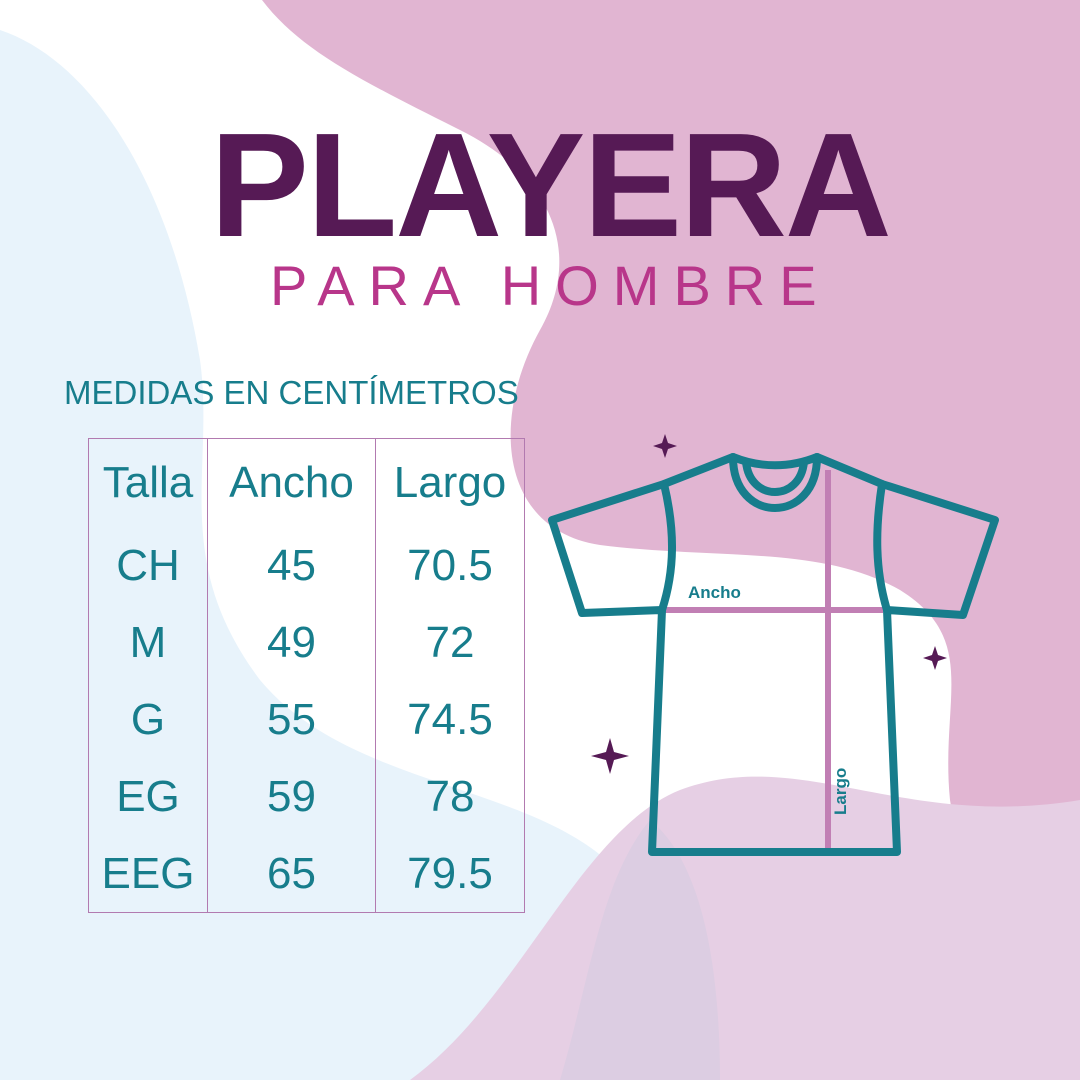  What do you see at coordinates (450, 642) in the screenshot?
I see `cell-length: 72` at bounding box center [450, 642].